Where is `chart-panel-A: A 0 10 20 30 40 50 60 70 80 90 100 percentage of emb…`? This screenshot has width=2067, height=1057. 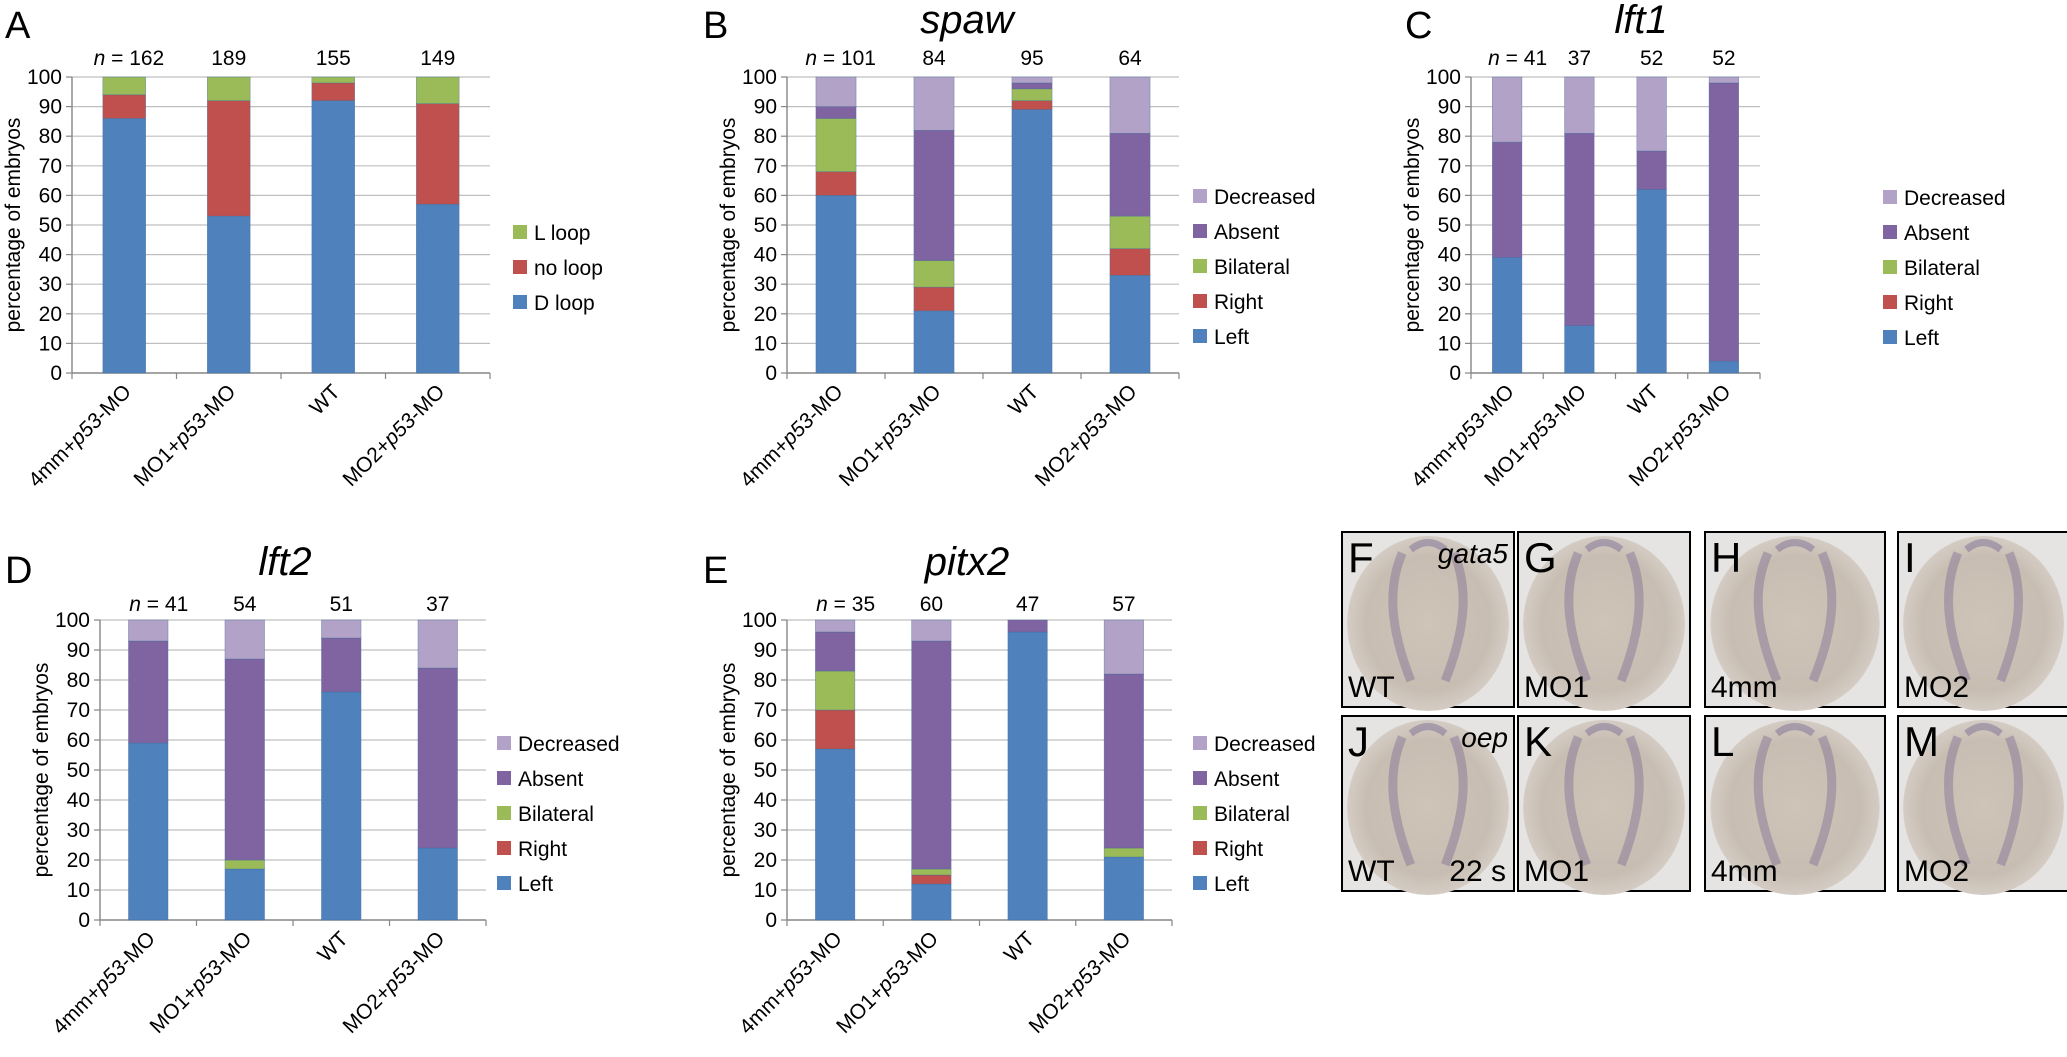
chart-panel-A: A 0 10 20 30 40 50 60 70 80 90 100 percentage of emb… is located at coordinates (302, 248).